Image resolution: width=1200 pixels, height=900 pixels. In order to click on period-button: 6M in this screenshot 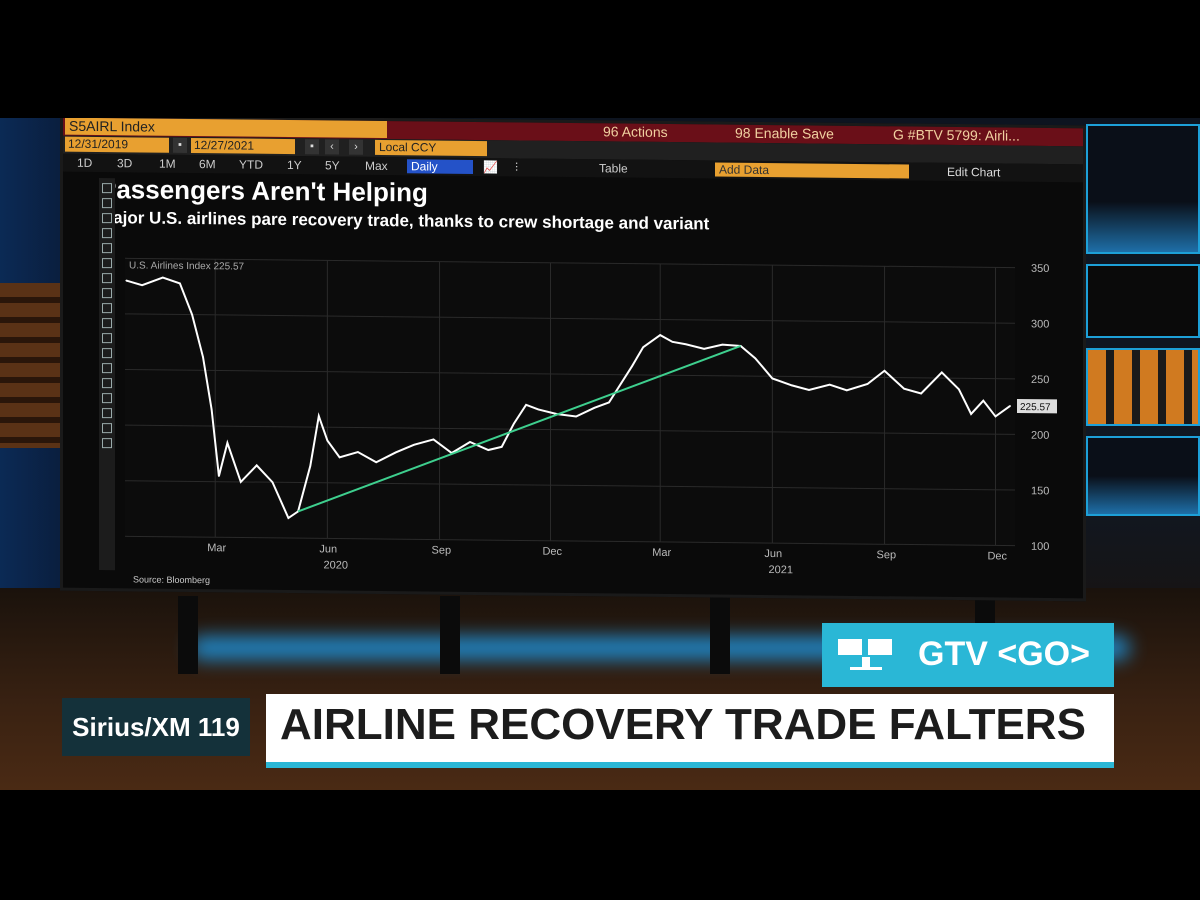, I will do `click(207, 164)`.